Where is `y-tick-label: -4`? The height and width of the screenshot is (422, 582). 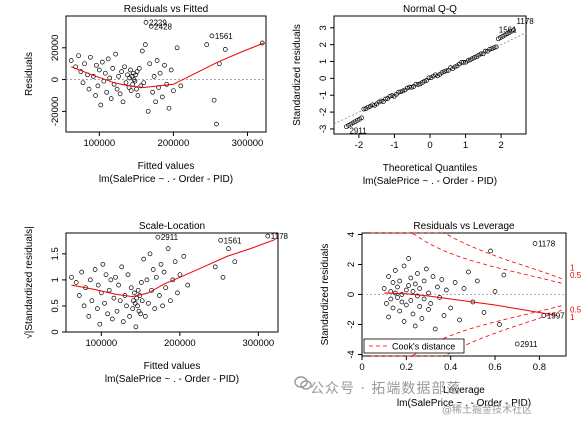 y-tick-label: -4 is located at coordinates (351, 354).